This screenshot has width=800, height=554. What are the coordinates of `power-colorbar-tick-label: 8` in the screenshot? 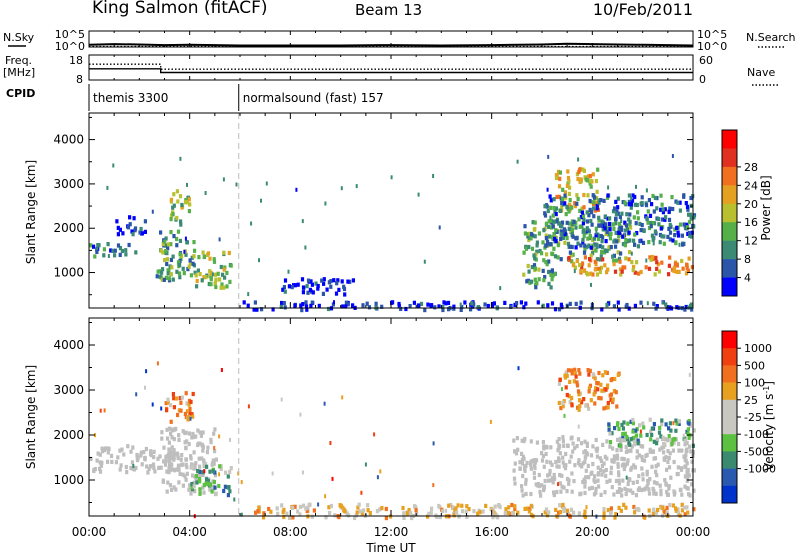 It's located at (747, 259).